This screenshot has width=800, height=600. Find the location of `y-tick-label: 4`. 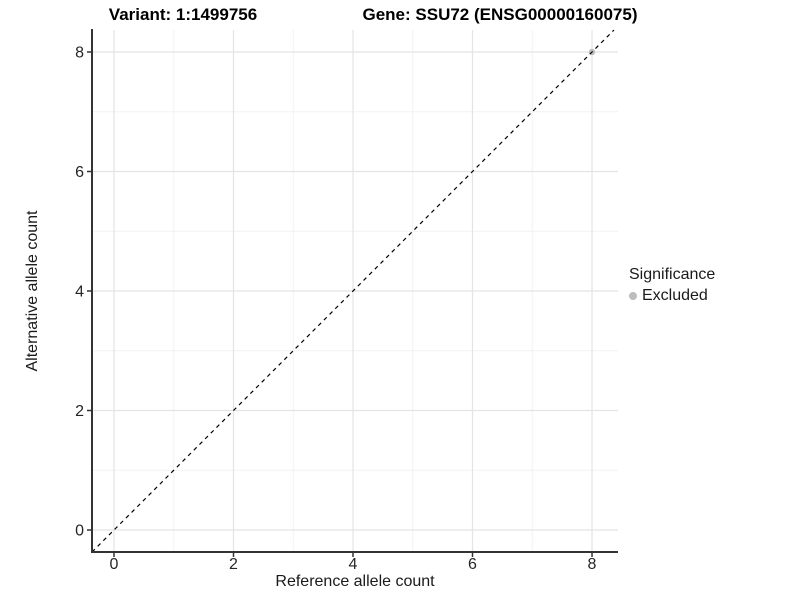

y-tick-label: 4 is located at coordinates (79, 292).